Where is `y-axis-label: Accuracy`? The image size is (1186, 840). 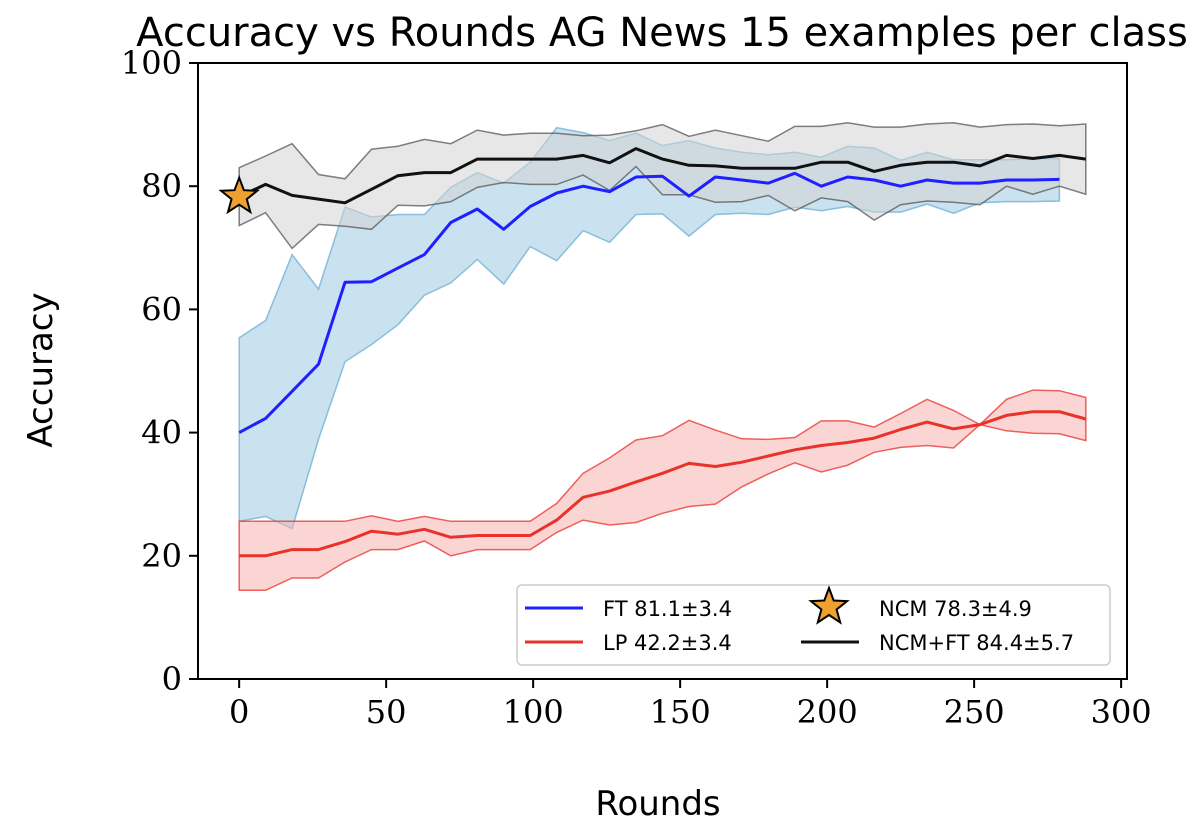
y-axis-label: Accuracy is located at coordinates (41, 369).